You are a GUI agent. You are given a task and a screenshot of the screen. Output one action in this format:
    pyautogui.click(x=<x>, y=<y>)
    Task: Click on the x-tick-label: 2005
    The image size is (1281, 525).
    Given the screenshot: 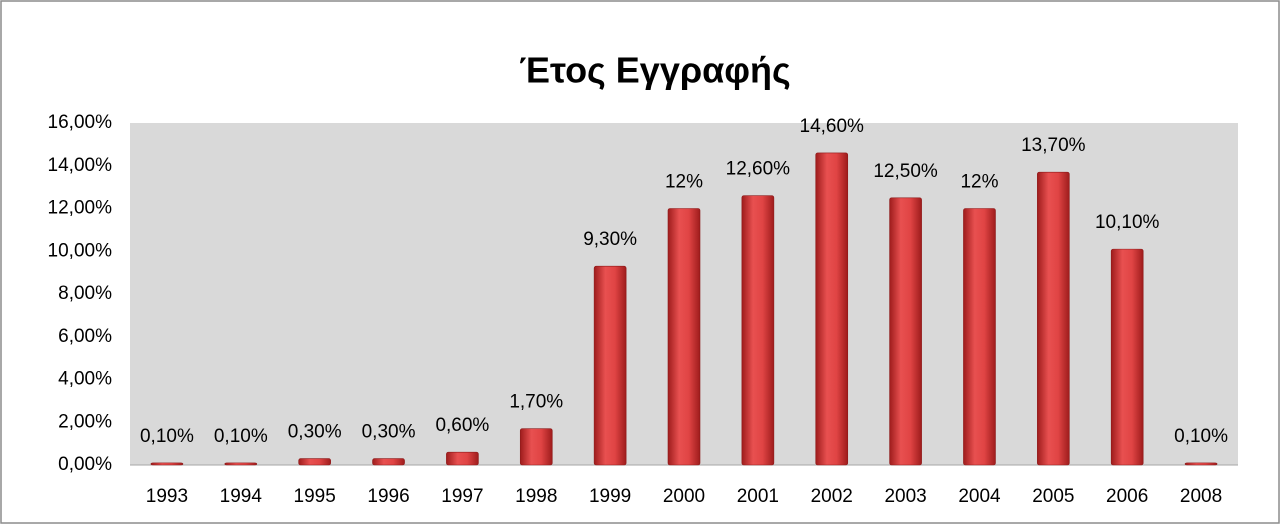 What is the action you would take?
    pyautogui.click(x=1053, y=496)
    